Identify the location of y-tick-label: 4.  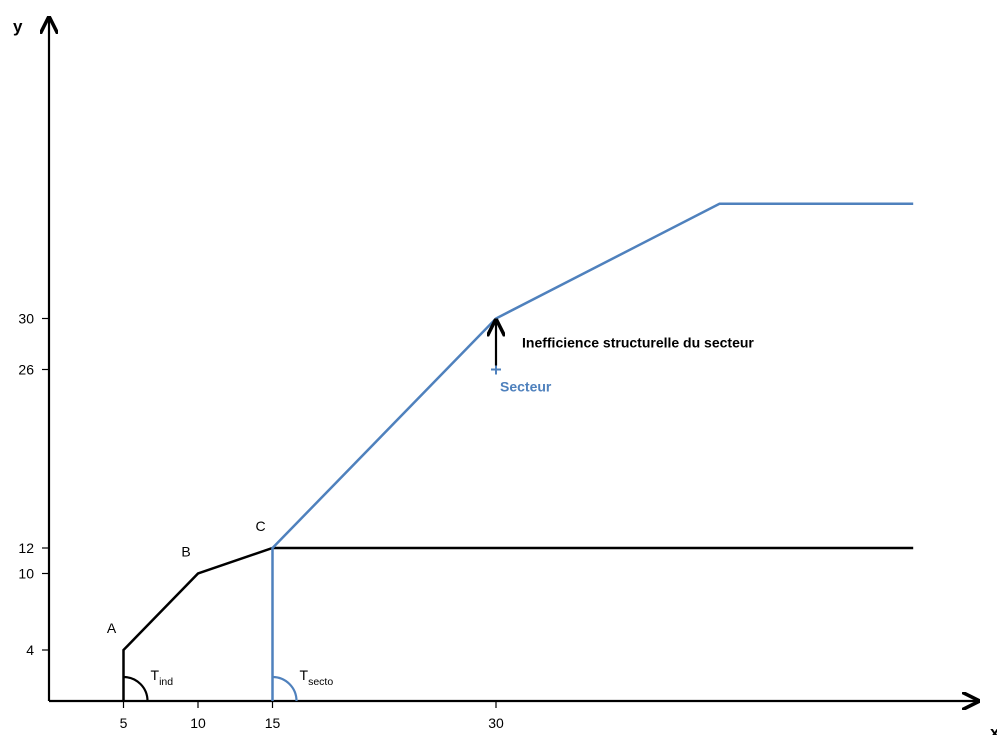
(30, 650).